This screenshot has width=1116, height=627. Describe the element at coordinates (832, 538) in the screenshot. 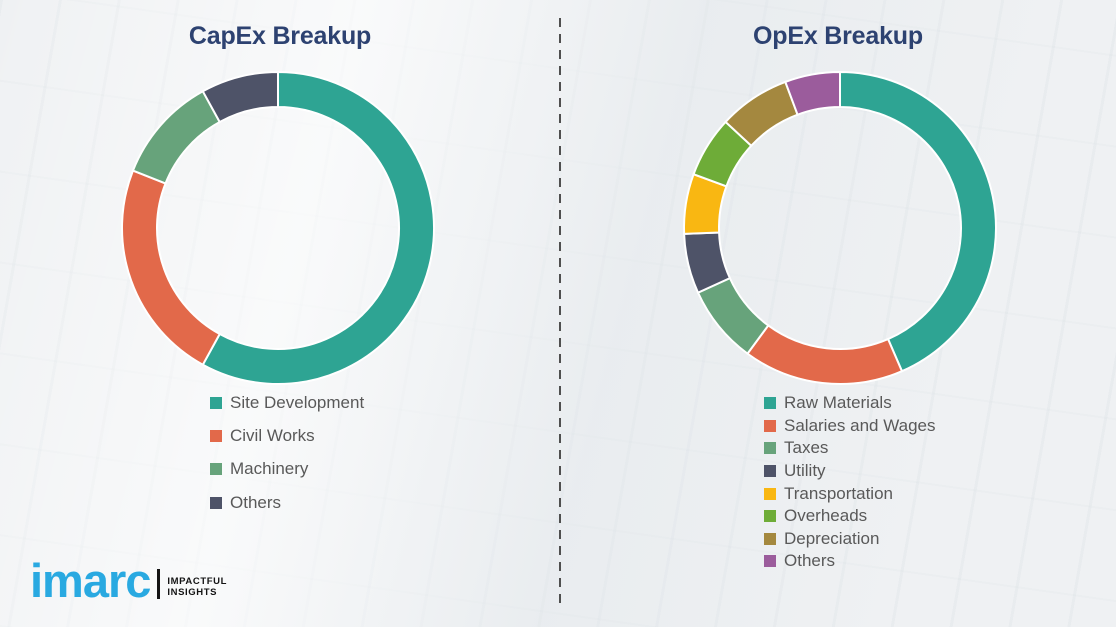

I see `legend-label: Depreciation` at that location.